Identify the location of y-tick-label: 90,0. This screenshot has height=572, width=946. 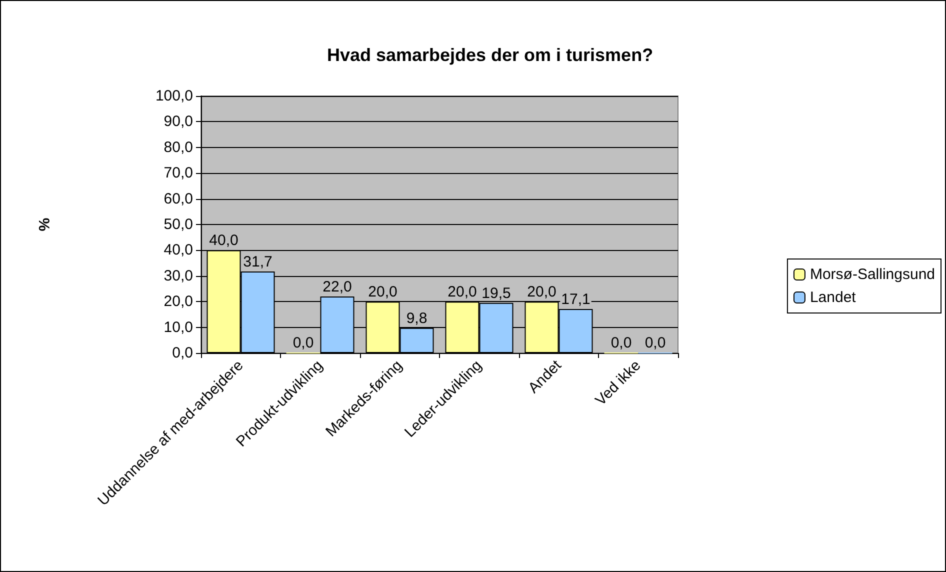
(178, 121).